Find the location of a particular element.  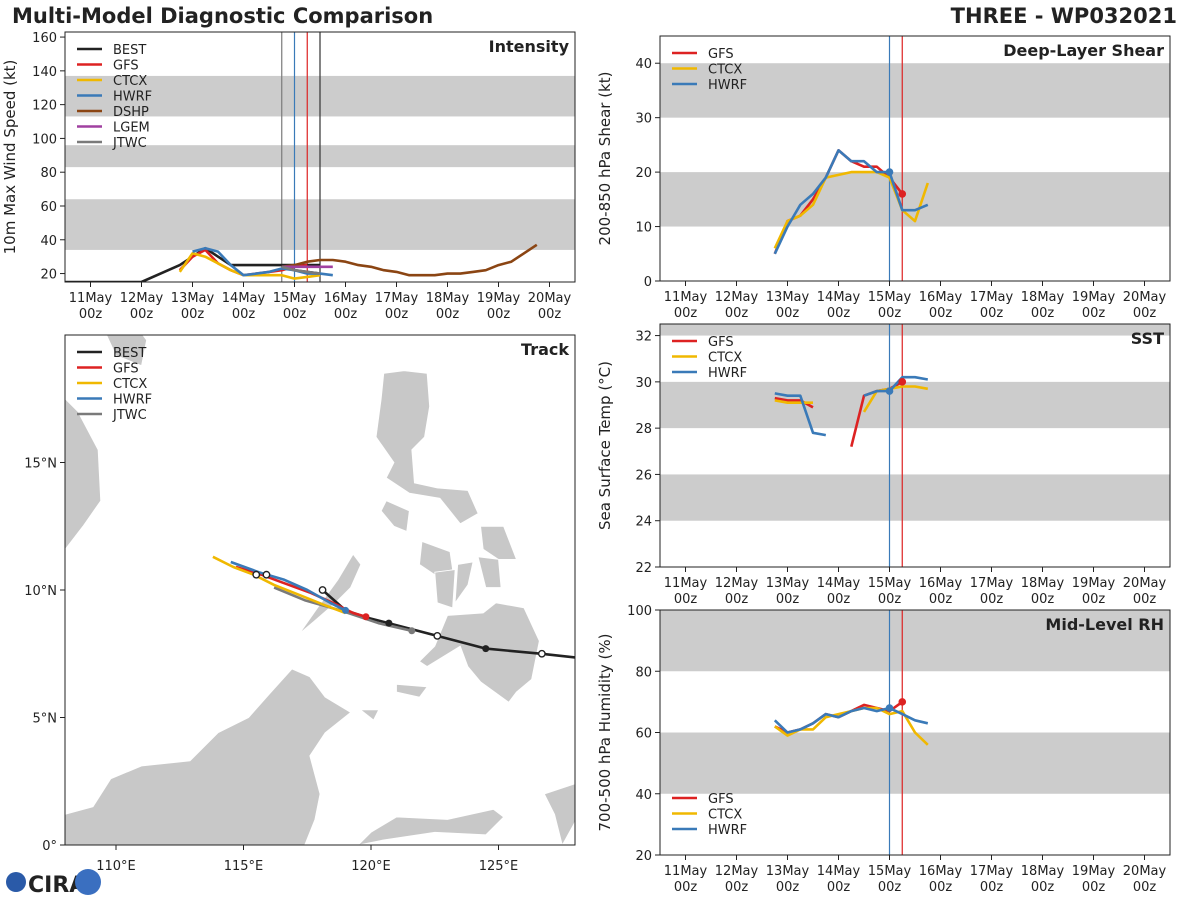

xtick-label-sst-6: 17May 00z is located at coordinates (992, 591).